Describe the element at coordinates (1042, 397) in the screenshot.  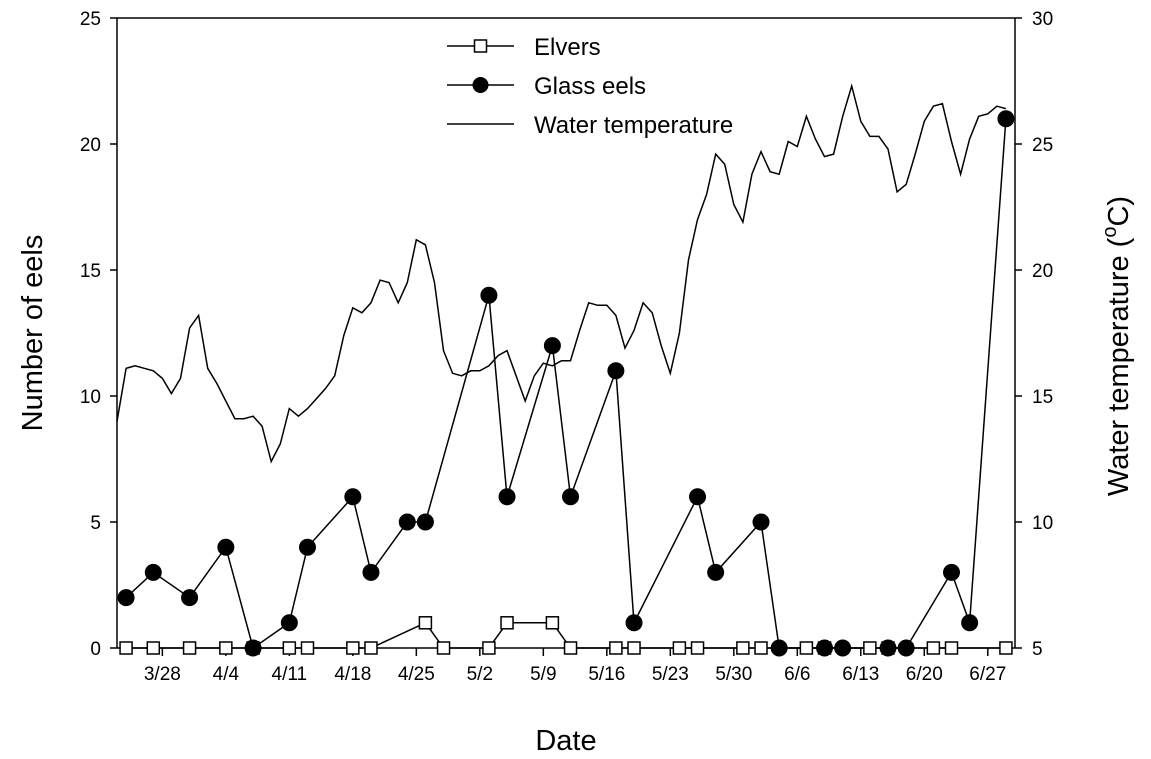
I see `right-tick-label: 15` at that location.